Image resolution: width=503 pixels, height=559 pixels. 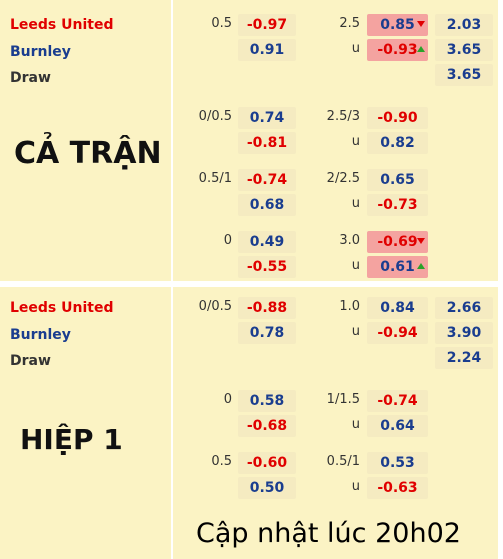 I want to click on handicap-home-odds: 0.49, so click(x=267, y=242).